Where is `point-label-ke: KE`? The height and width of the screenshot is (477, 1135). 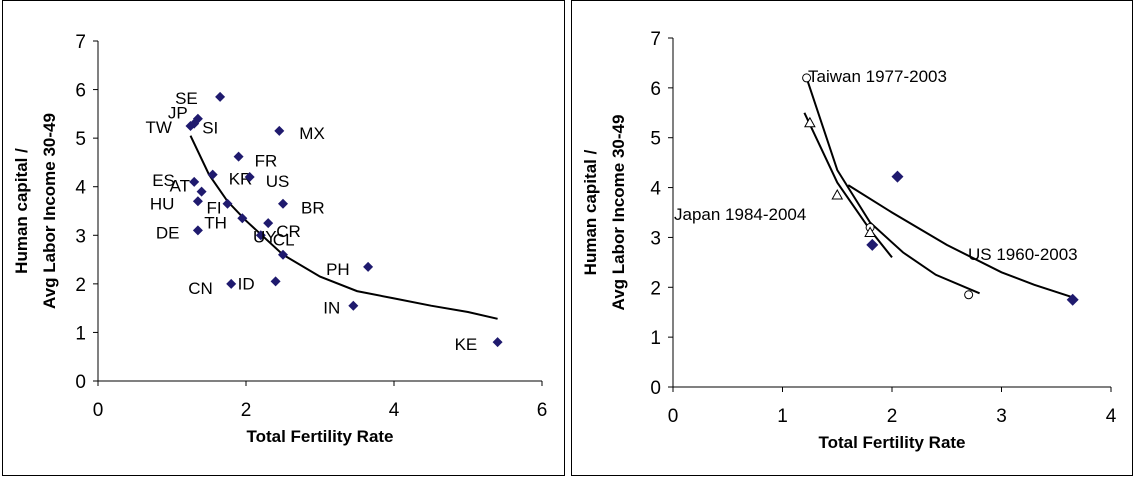 point-label-ke: KE is located at coordinates (466, 344).